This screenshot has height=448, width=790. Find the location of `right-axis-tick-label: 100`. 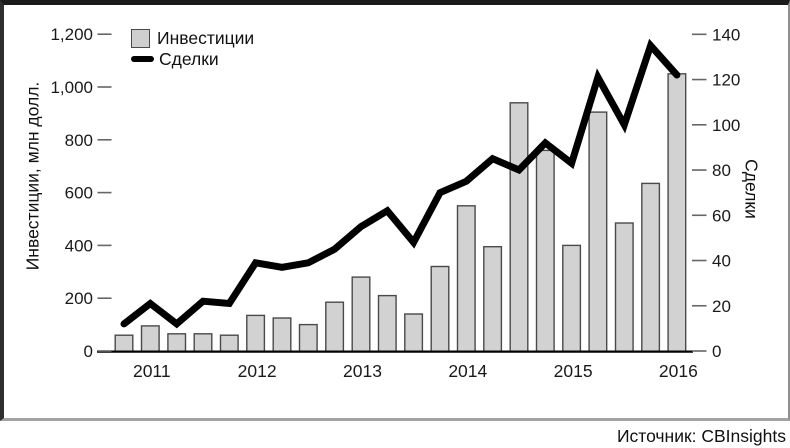

right-axis-tick-label: 100 is located at coordinates (726, 125).